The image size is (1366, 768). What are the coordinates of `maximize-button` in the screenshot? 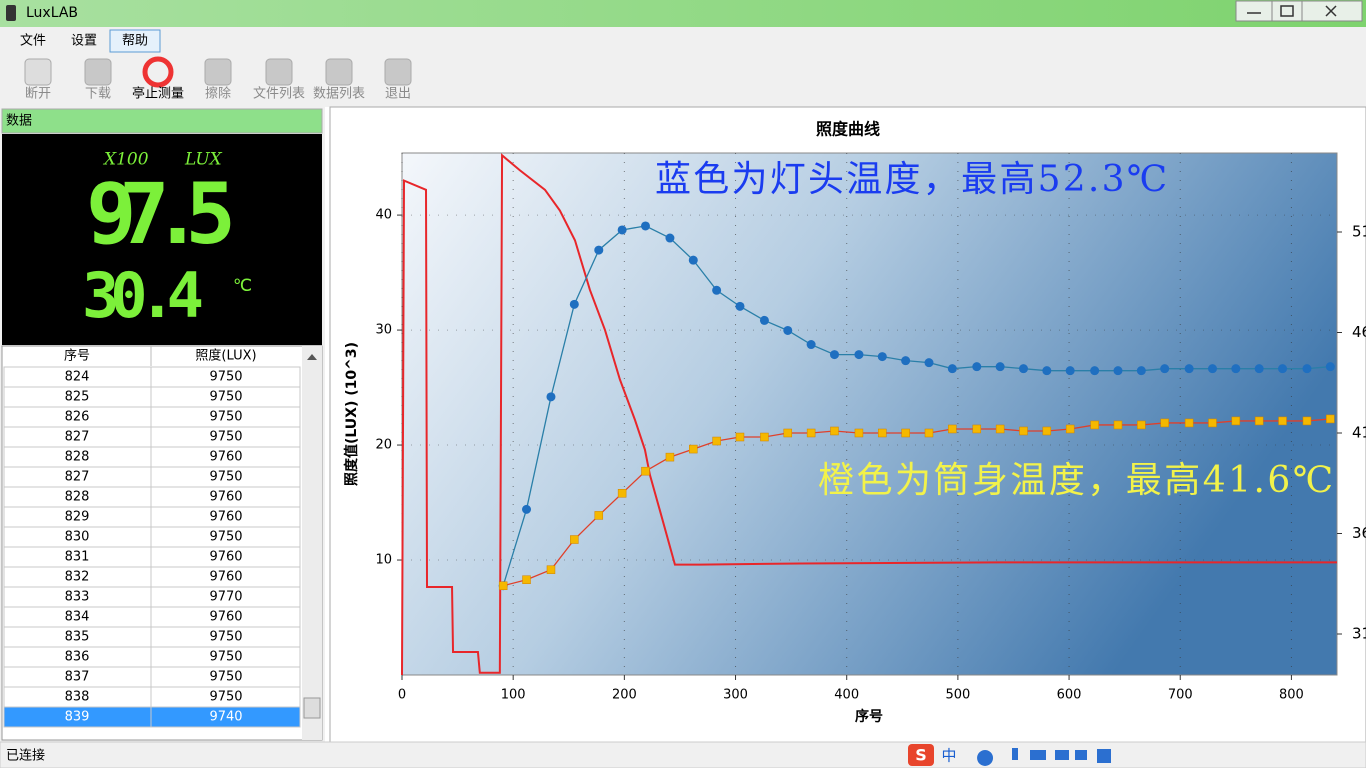 It's located at (1287, 11).